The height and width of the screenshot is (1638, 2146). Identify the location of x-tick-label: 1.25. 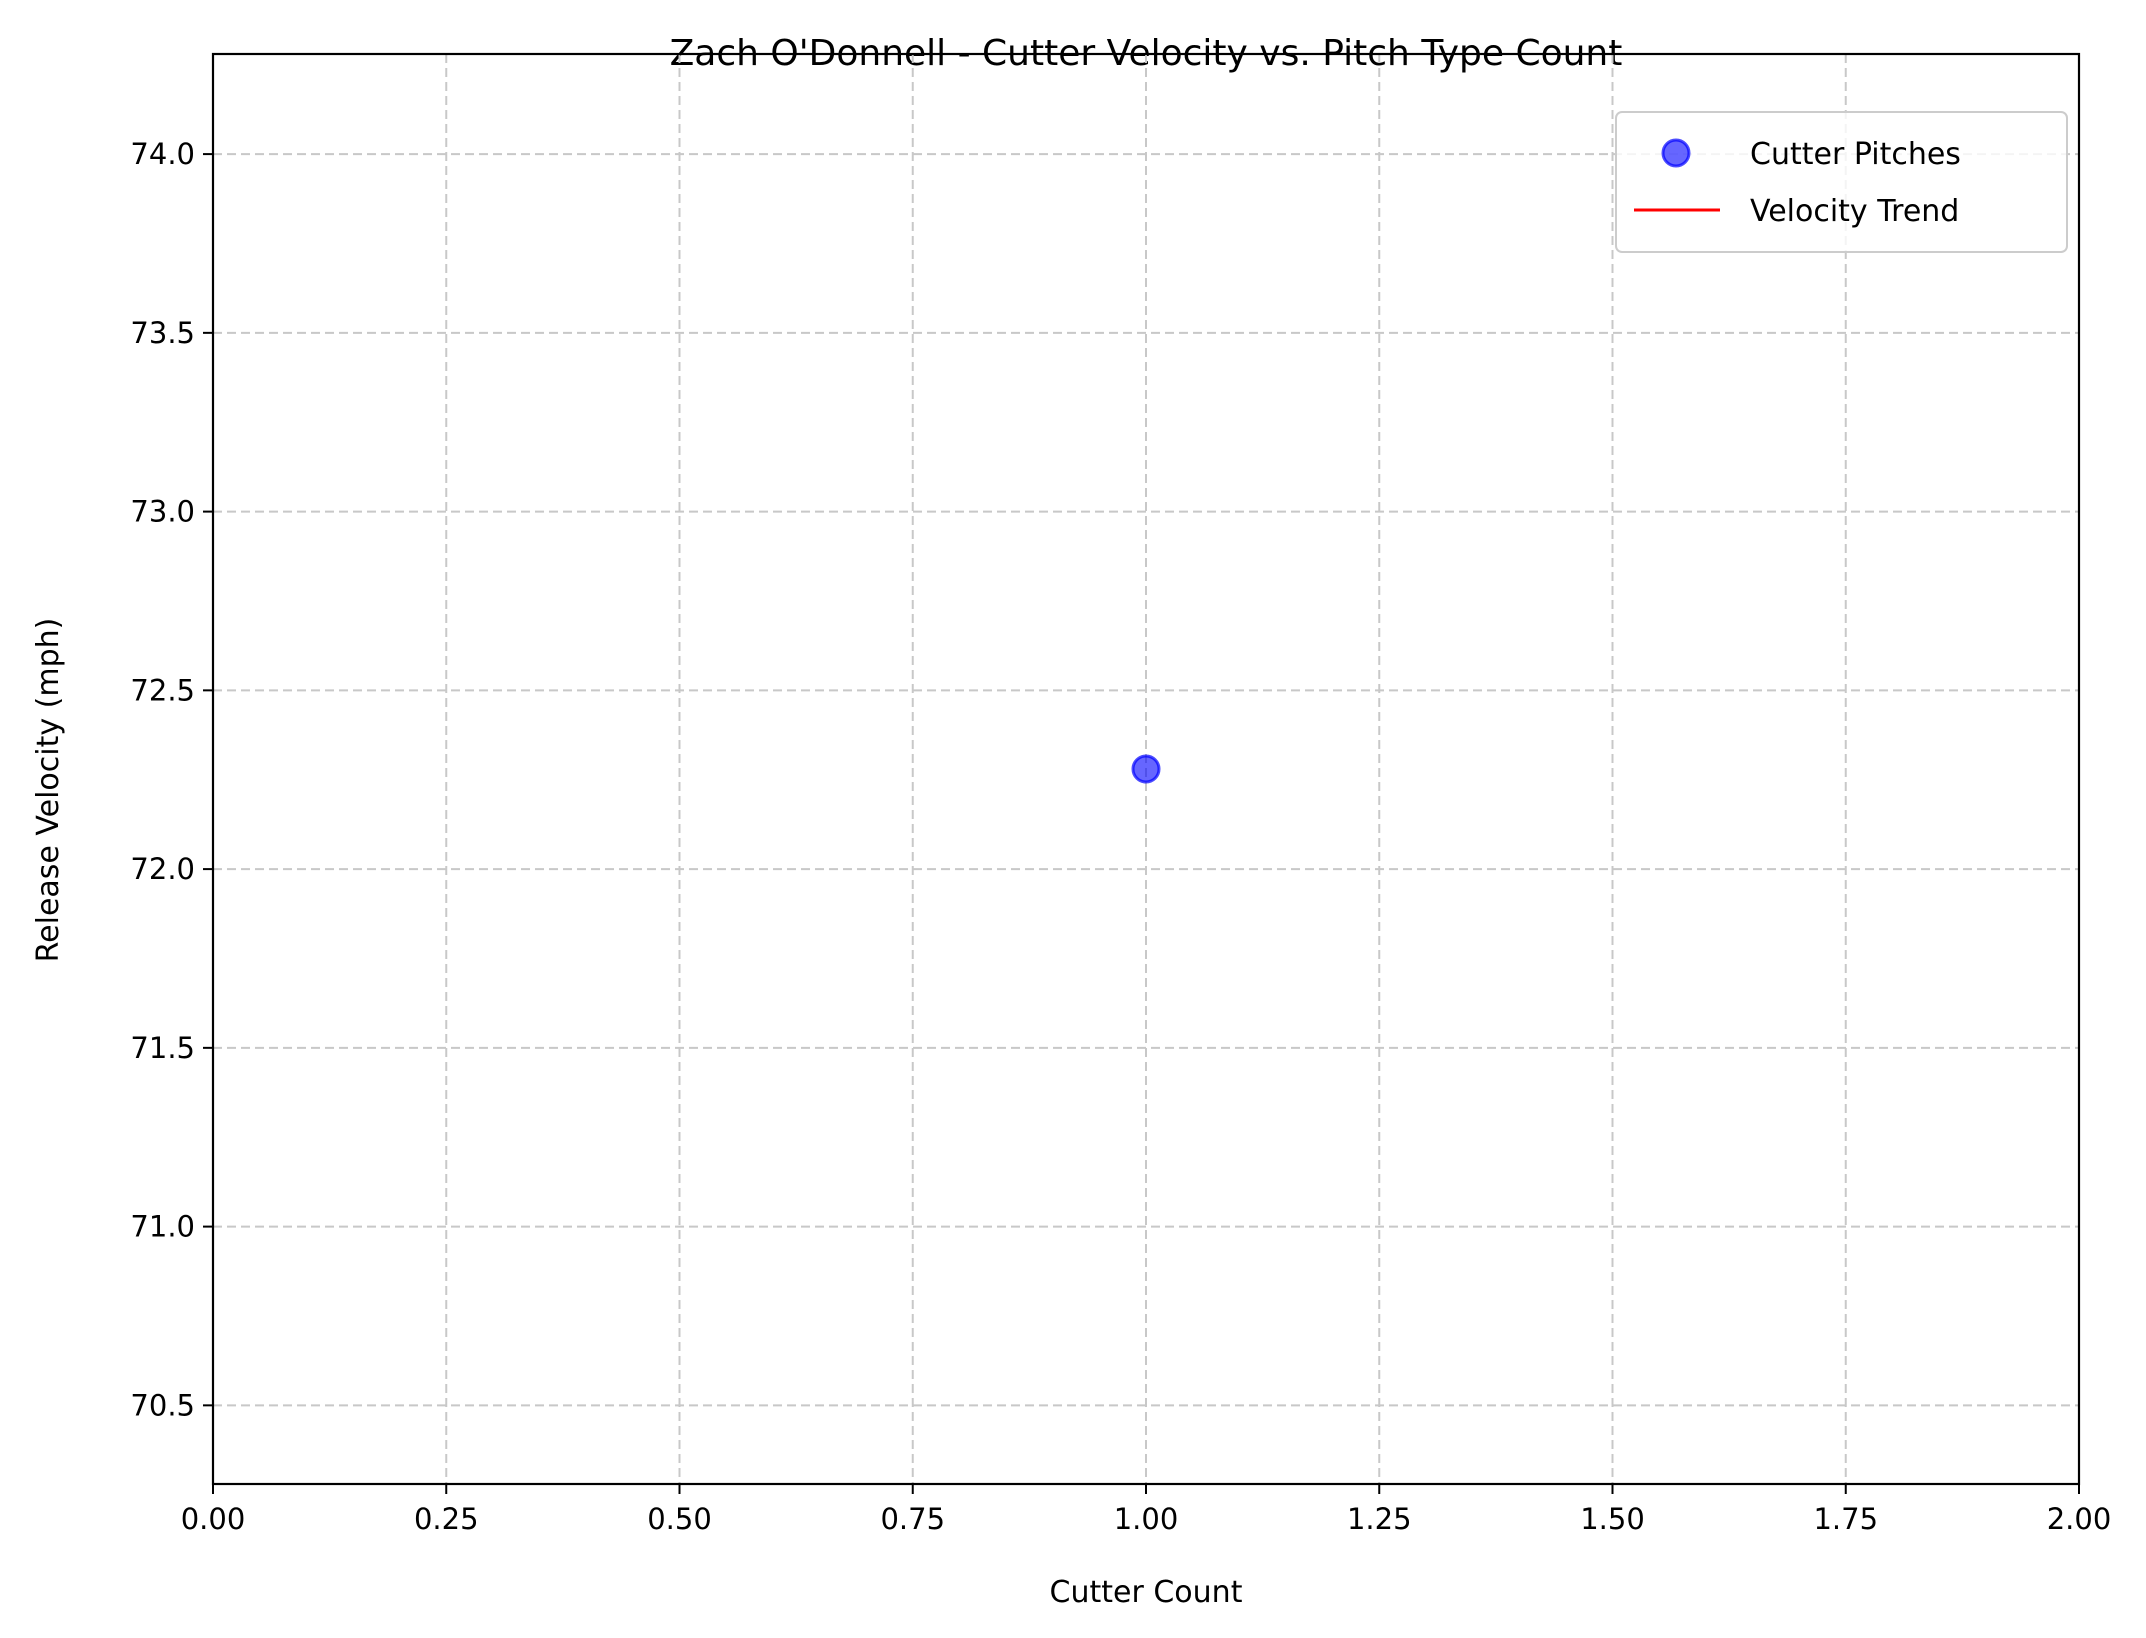
(1379, 1519).